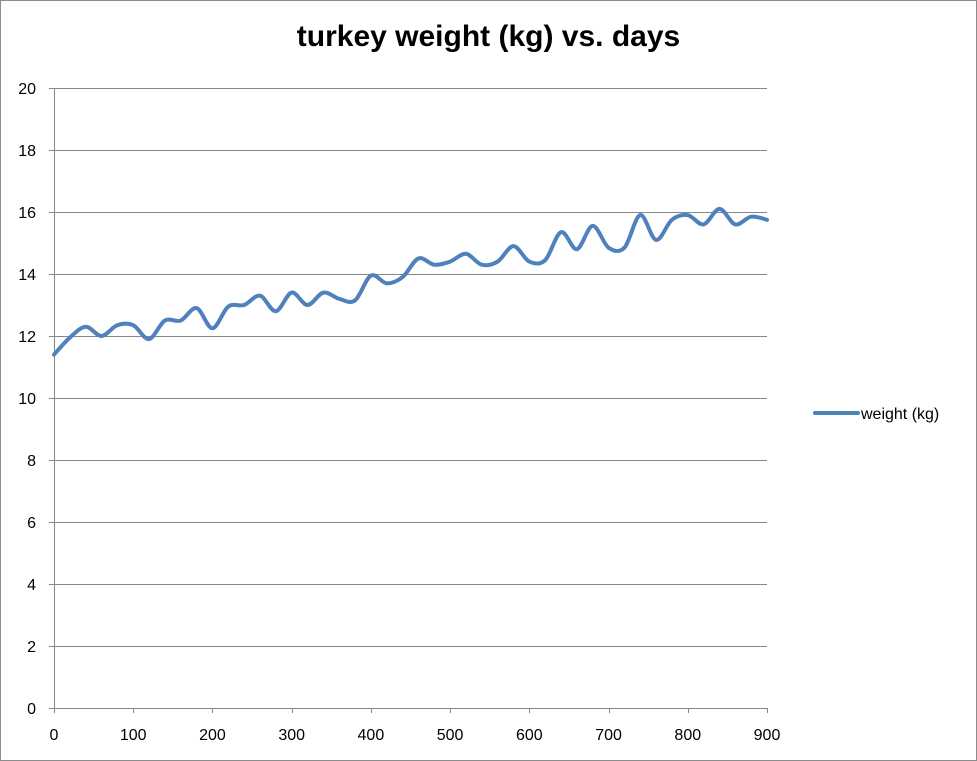 The image size is (977, 761). Describe the element at coordinates (27, 337) in the screenshot. I see `y-tick-label: 12` at that location.